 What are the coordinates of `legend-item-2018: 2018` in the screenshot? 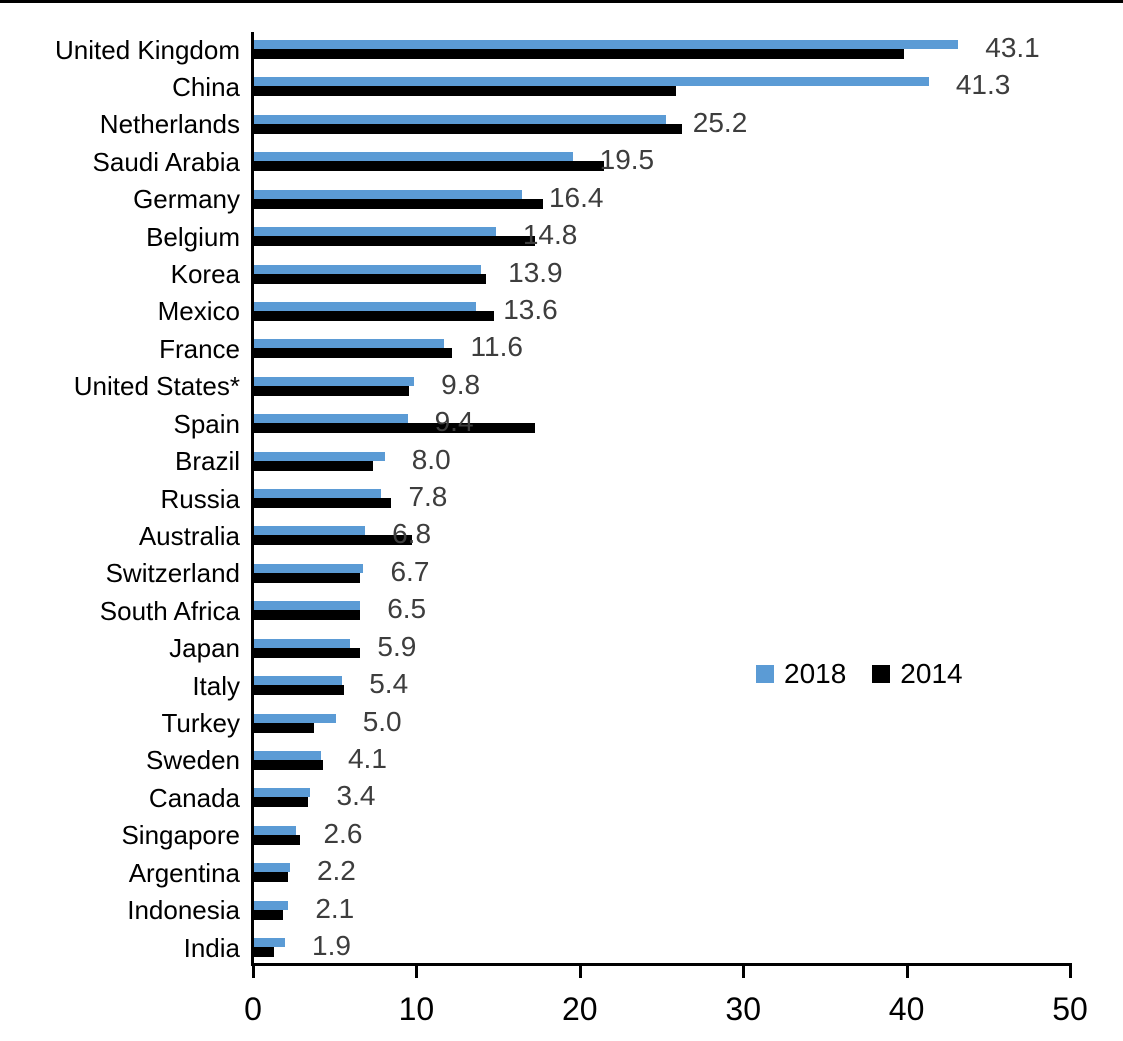 It's located at (801, 674).